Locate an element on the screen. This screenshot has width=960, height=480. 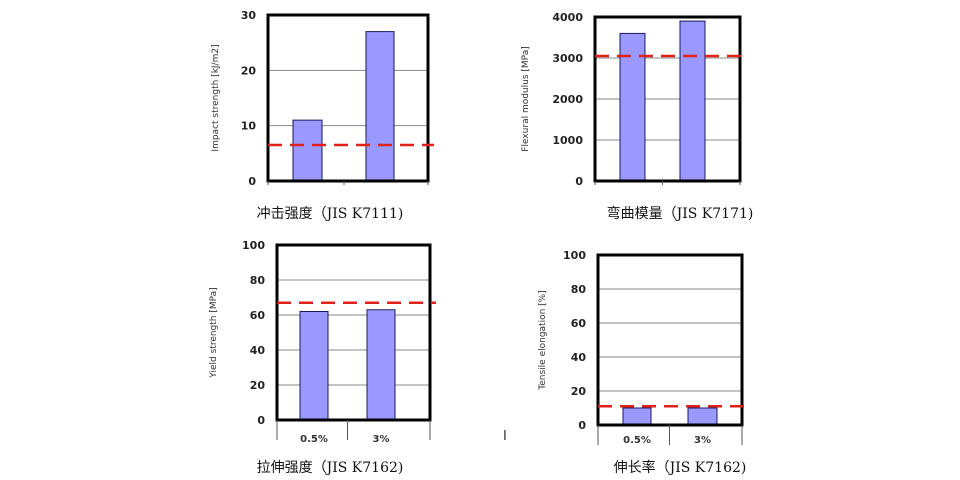
y-tick-label: 30 is located at coordinates (249, 15).